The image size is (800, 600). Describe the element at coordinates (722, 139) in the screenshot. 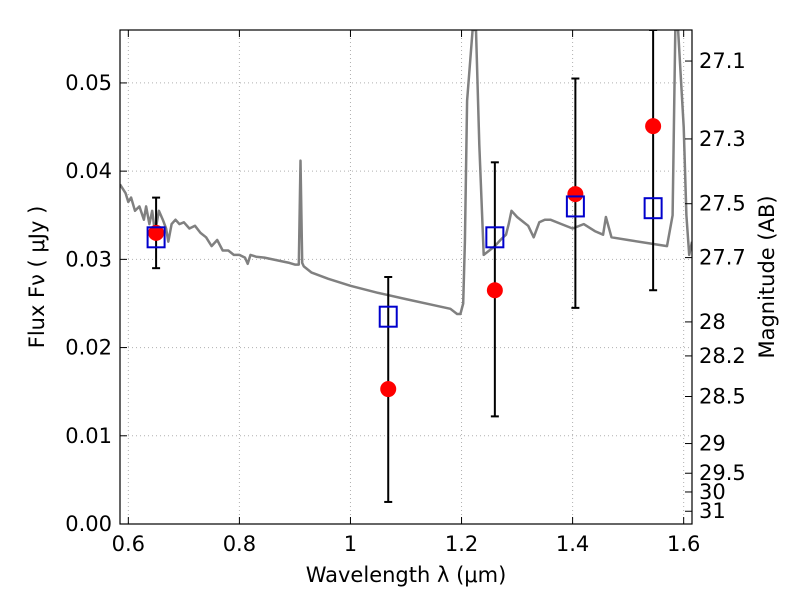

I see `right-tick-label: 27.3` at that location.